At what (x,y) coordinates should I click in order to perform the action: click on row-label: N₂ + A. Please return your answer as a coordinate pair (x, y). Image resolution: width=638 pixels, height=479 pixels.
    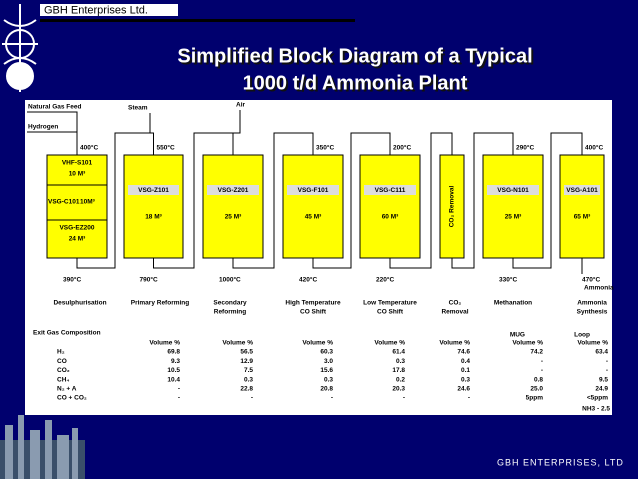
    Looking at the image, I should click on (67, 389).